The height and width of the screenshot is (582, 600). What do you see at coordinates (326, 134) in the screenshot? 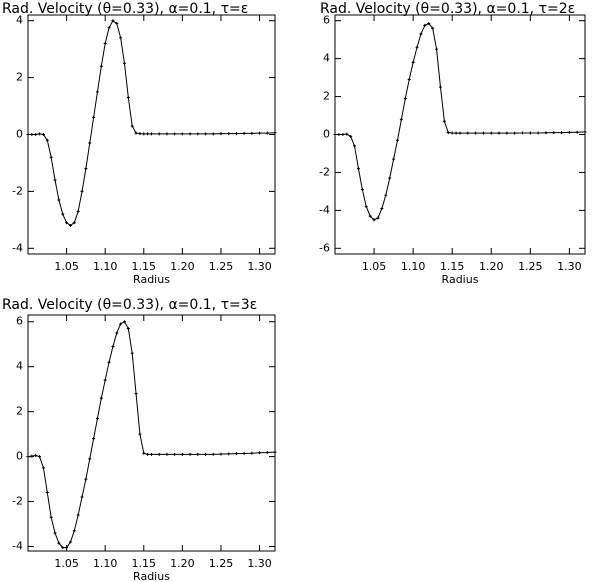
I see `y-tick-label: 0` at bounding box center [326, 134].